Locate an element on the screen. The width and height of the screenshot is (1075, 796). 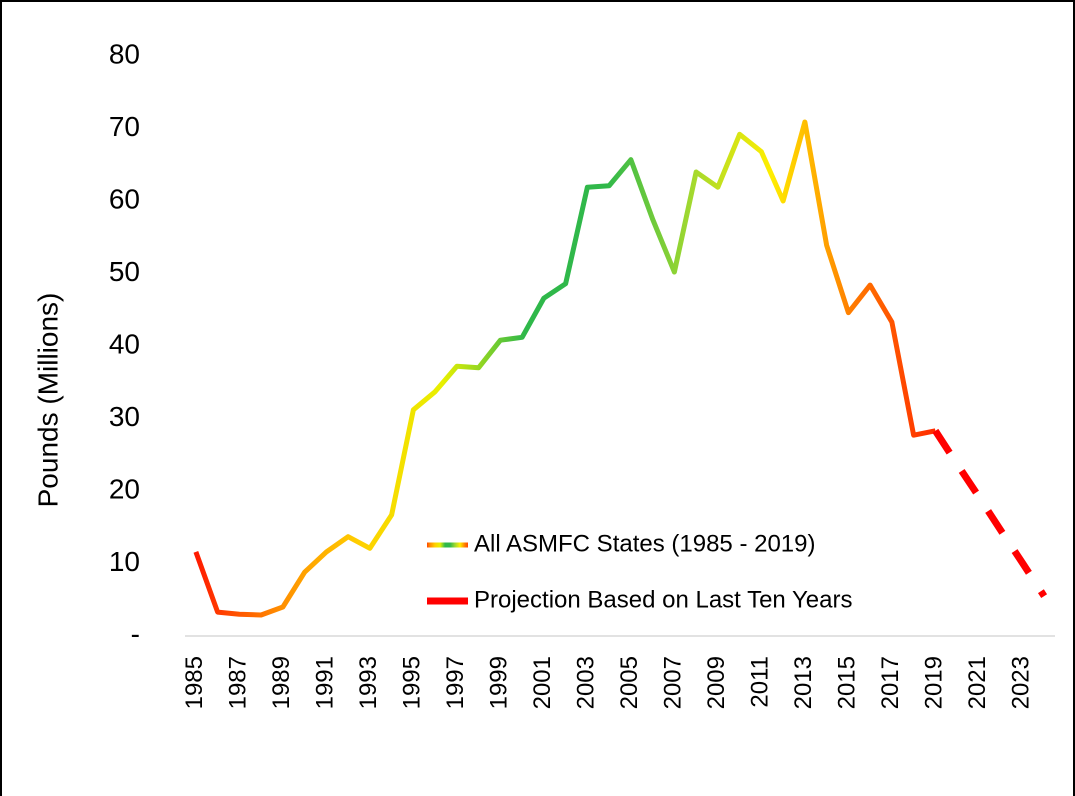
x-tick-label: 1993 is located at coordinates (368, 682).